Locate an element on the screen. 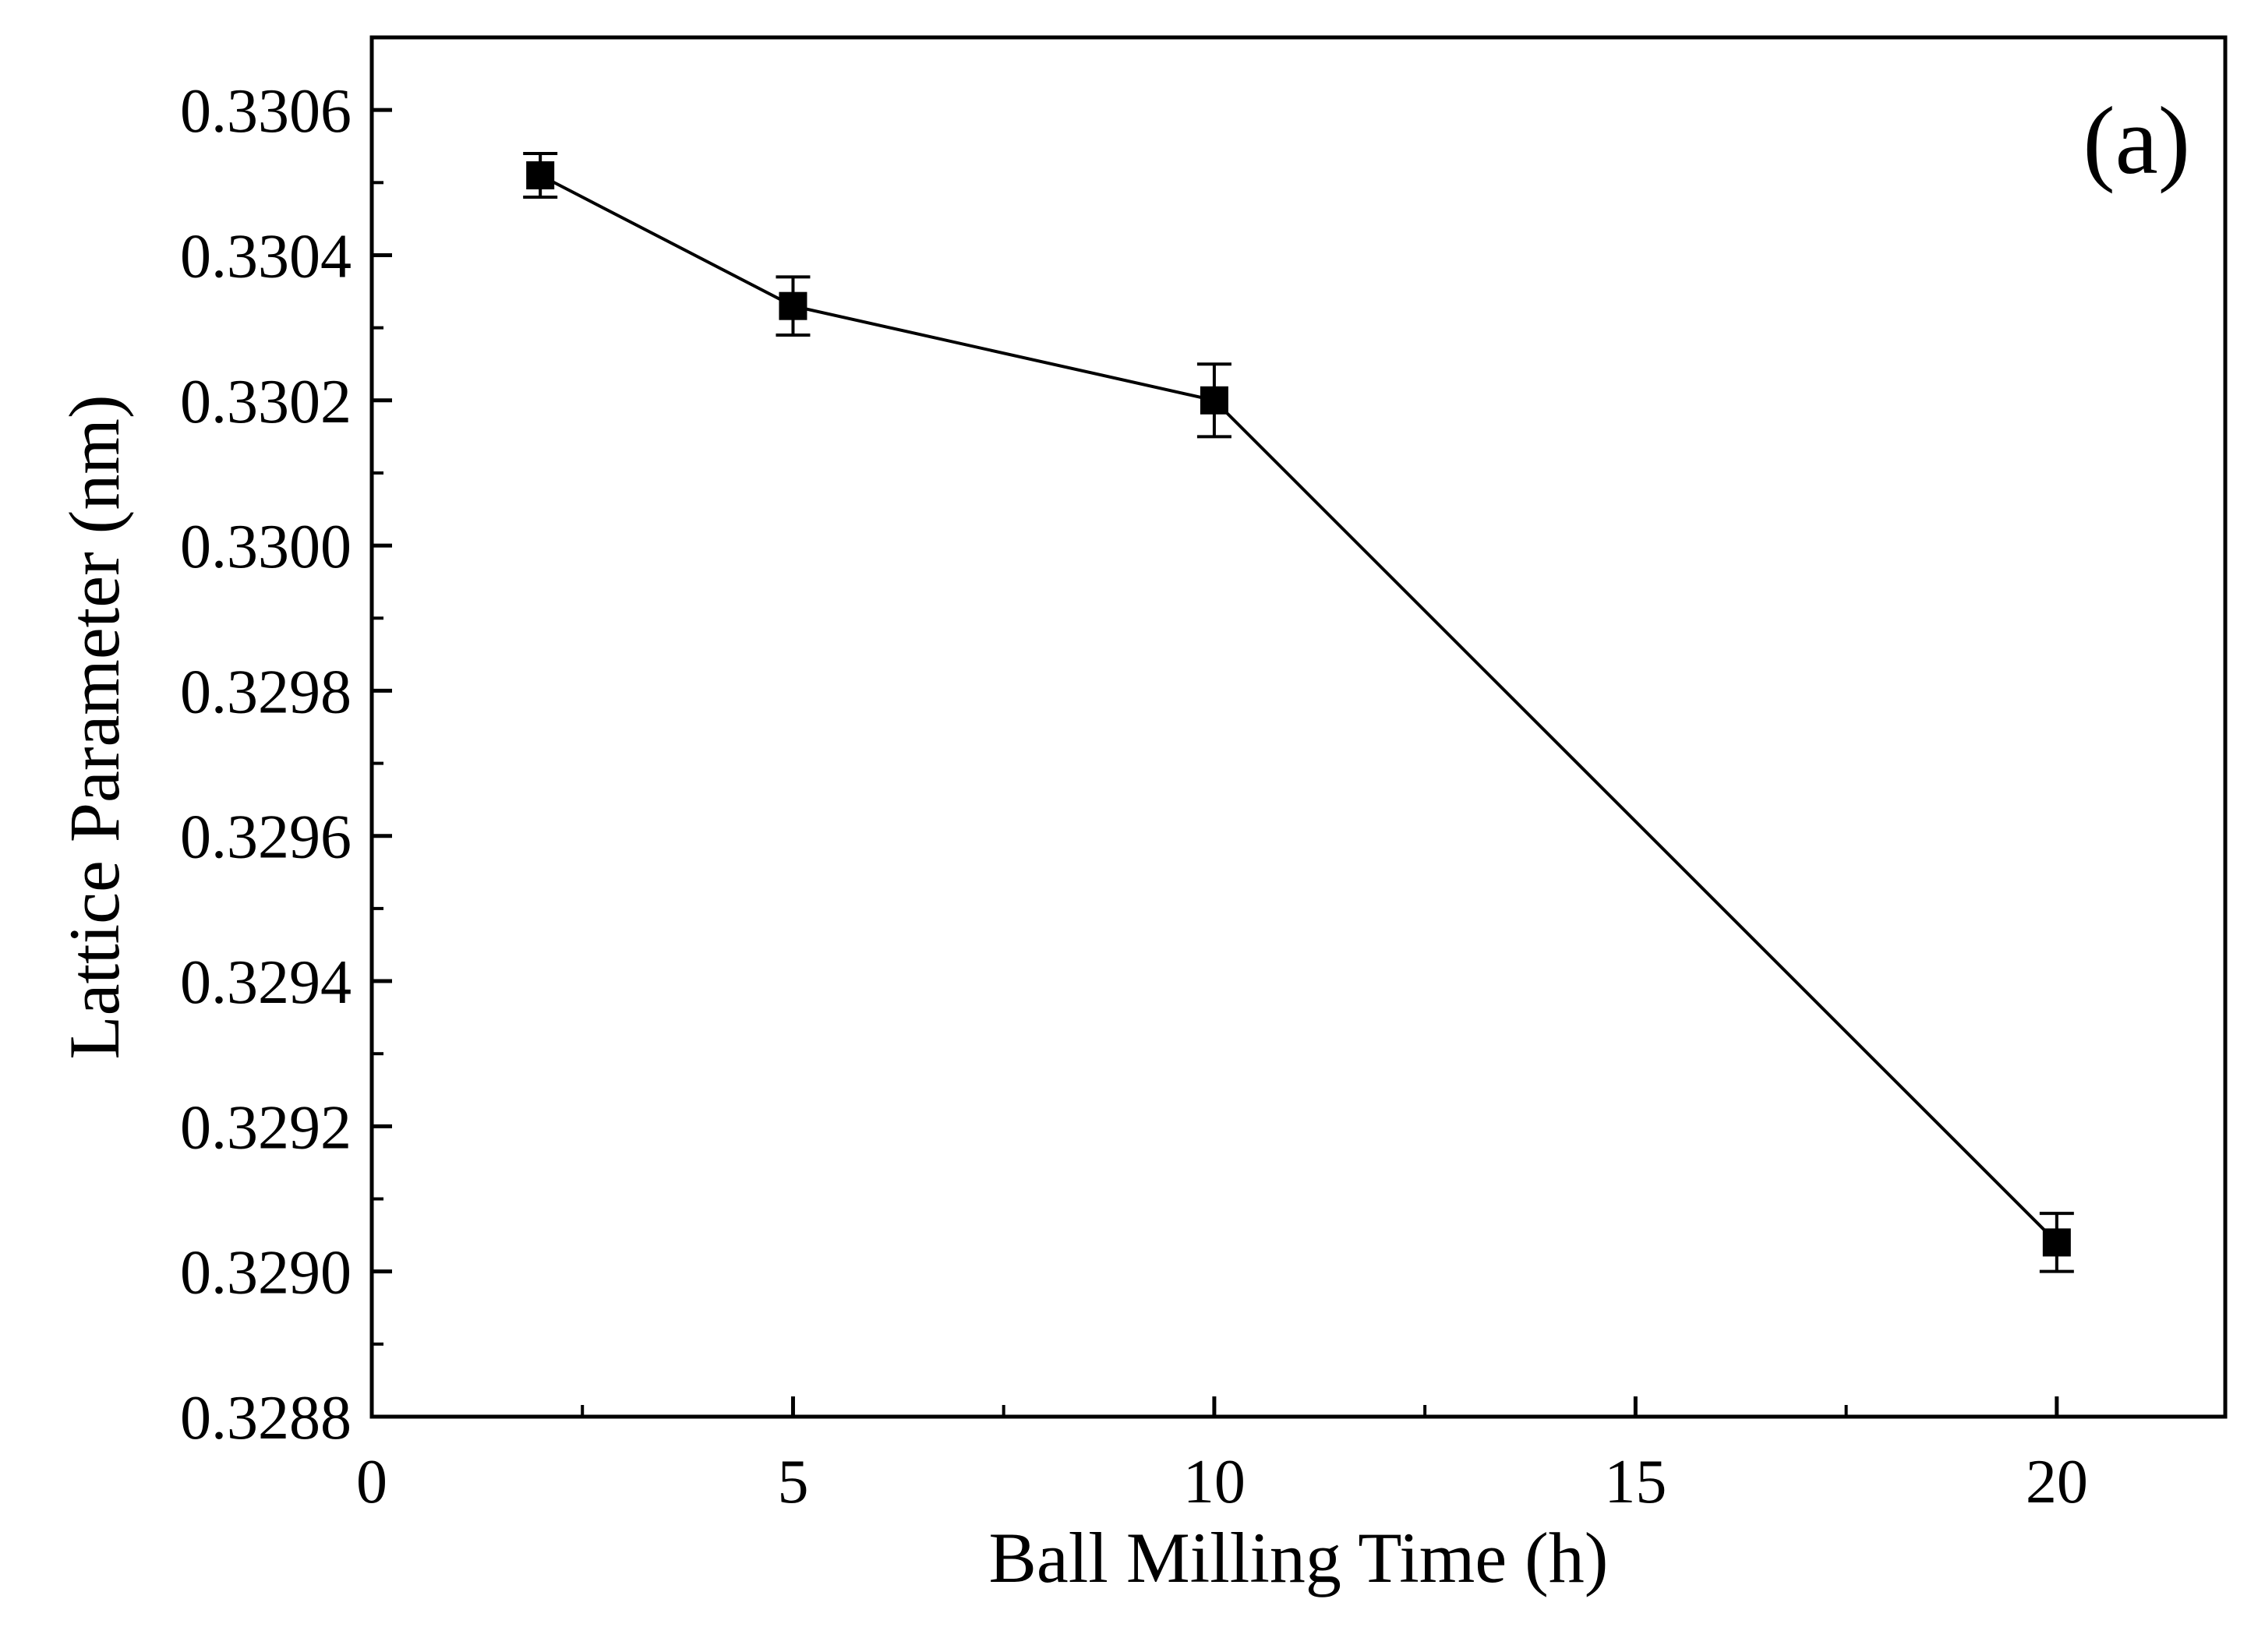  y-tick-label: 0.3296 is located at coordinates (266, 838).